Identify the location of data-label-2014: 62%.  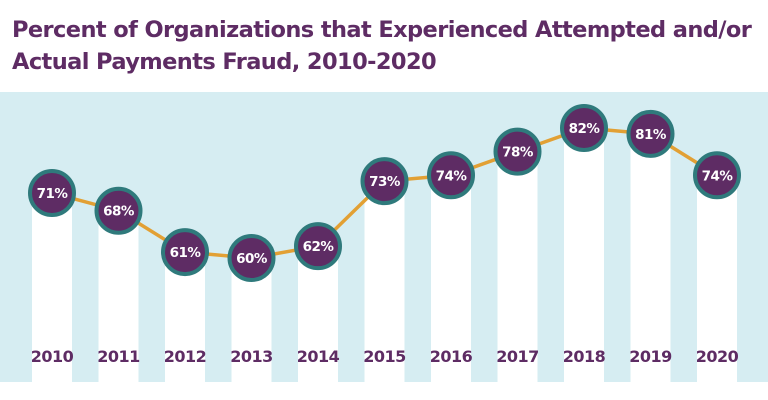
(319, 247).